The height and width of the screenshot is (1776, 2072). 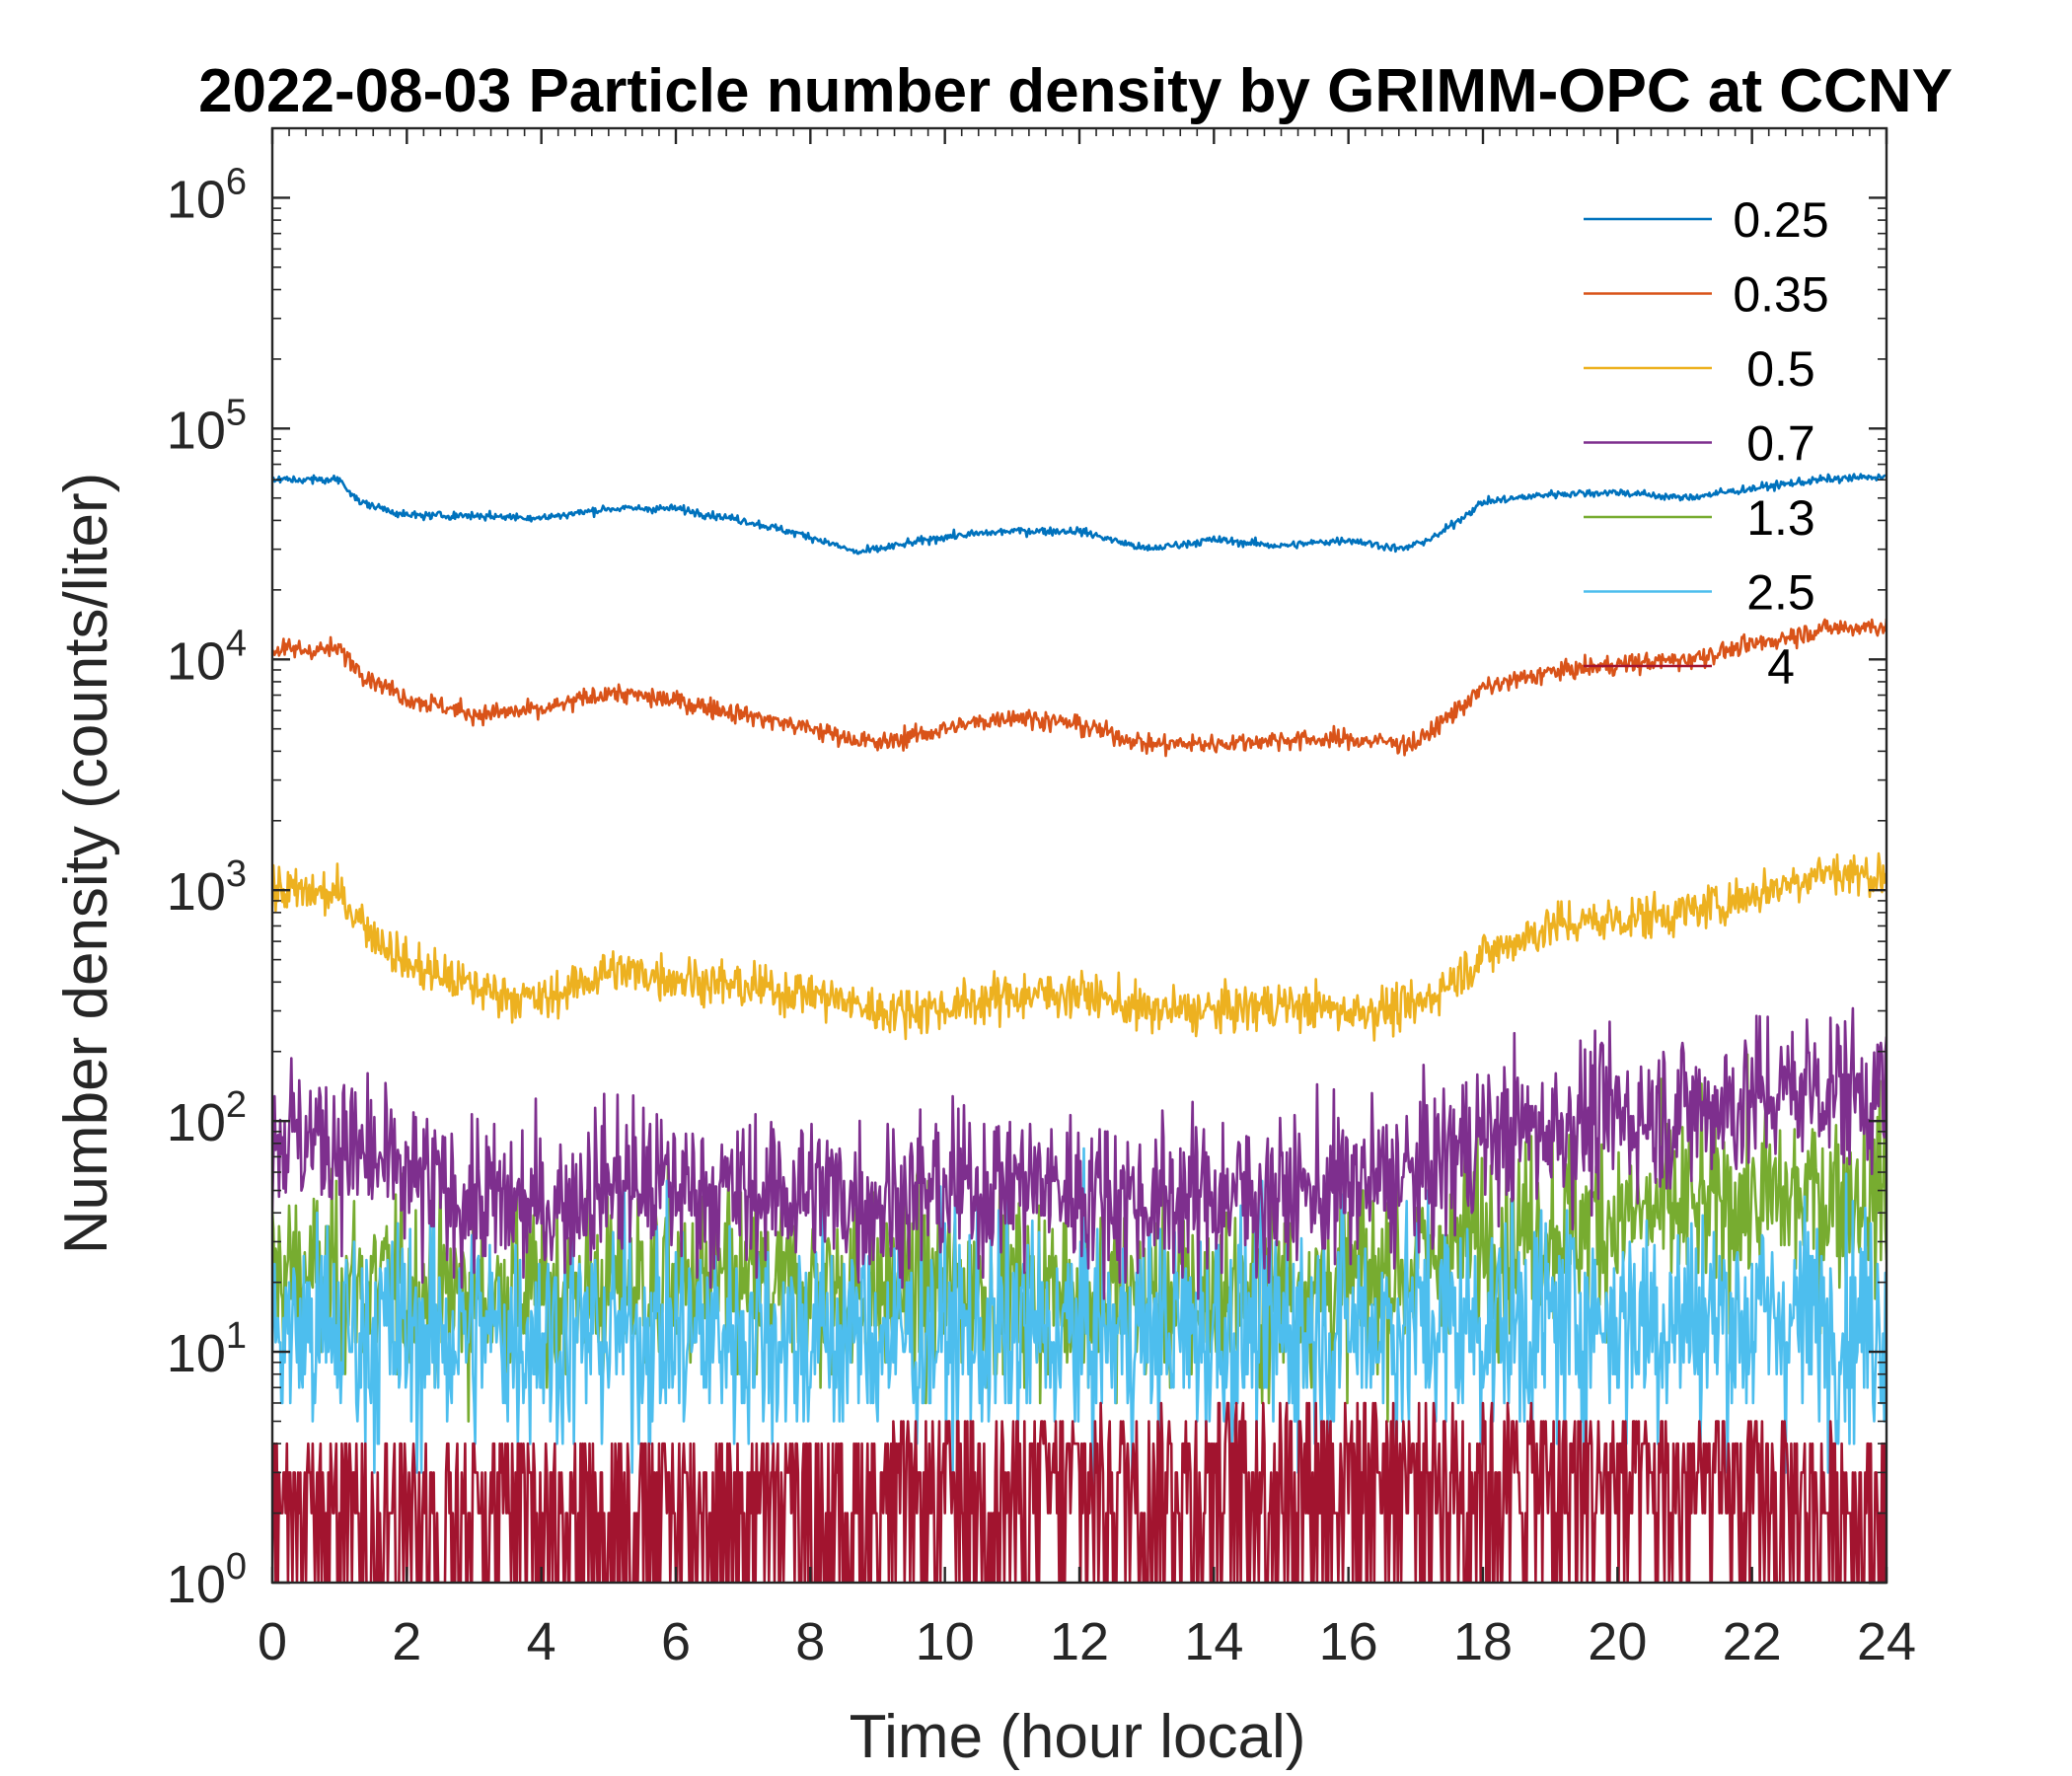 What do you see at coordinates (676, 1642) in the screenshot?
I see `x-tick-label: 6` at bounding box center [676, 1642].